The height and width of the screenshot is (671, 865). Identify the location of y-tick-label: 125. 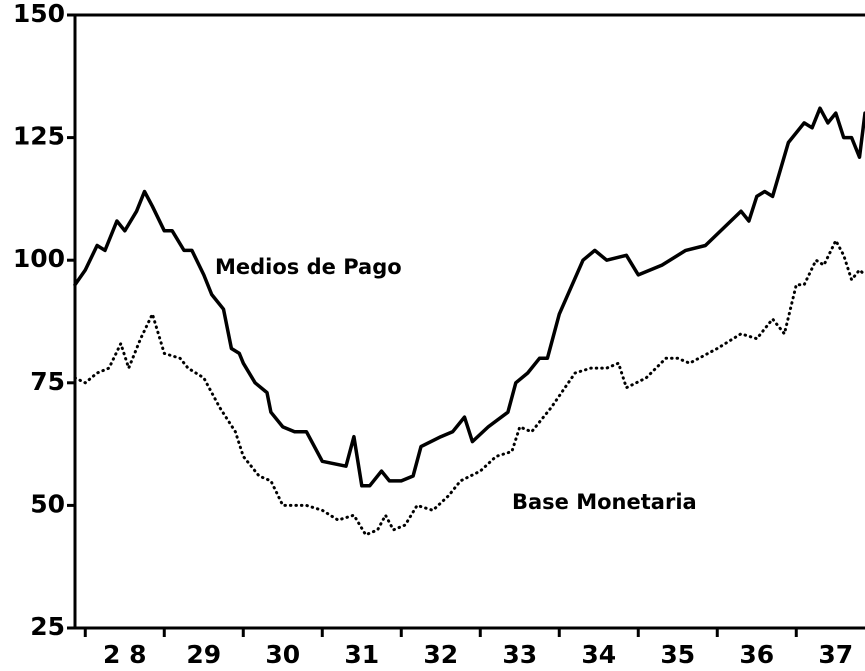
(39, 136).